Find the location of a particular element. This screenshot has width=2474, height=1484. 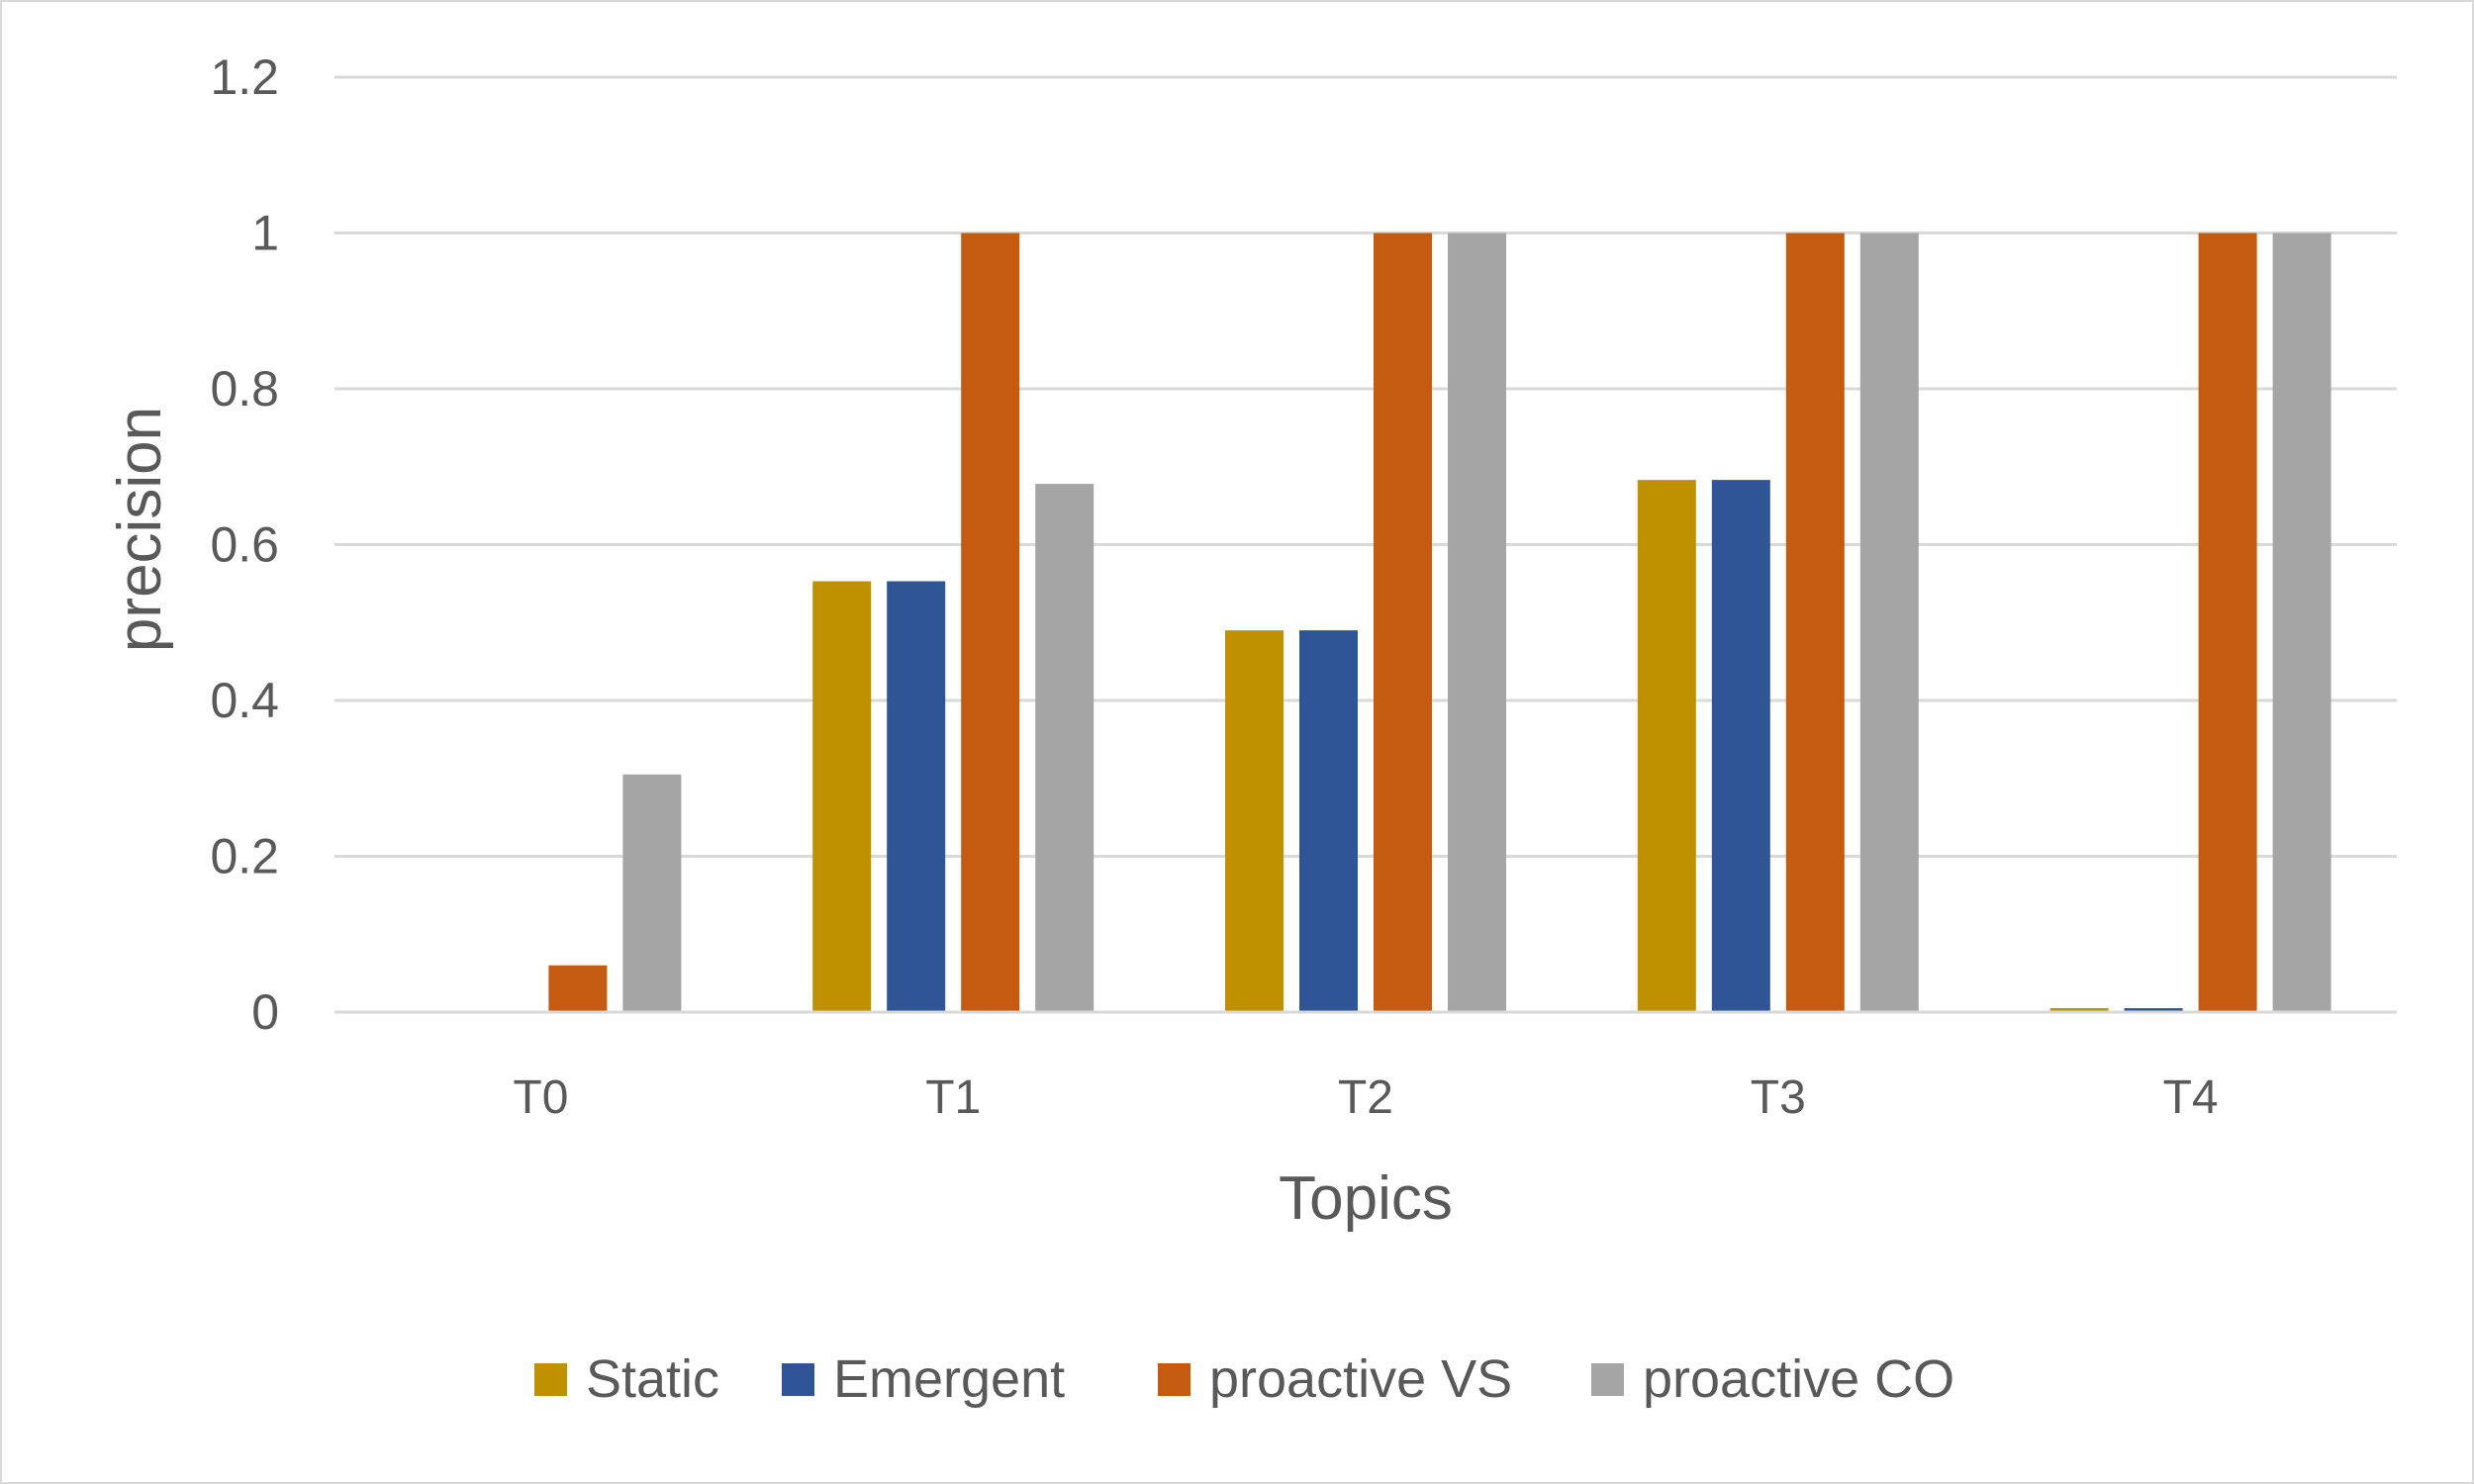

bar-emergent-t4 is located at coordinates (2154, 1010).